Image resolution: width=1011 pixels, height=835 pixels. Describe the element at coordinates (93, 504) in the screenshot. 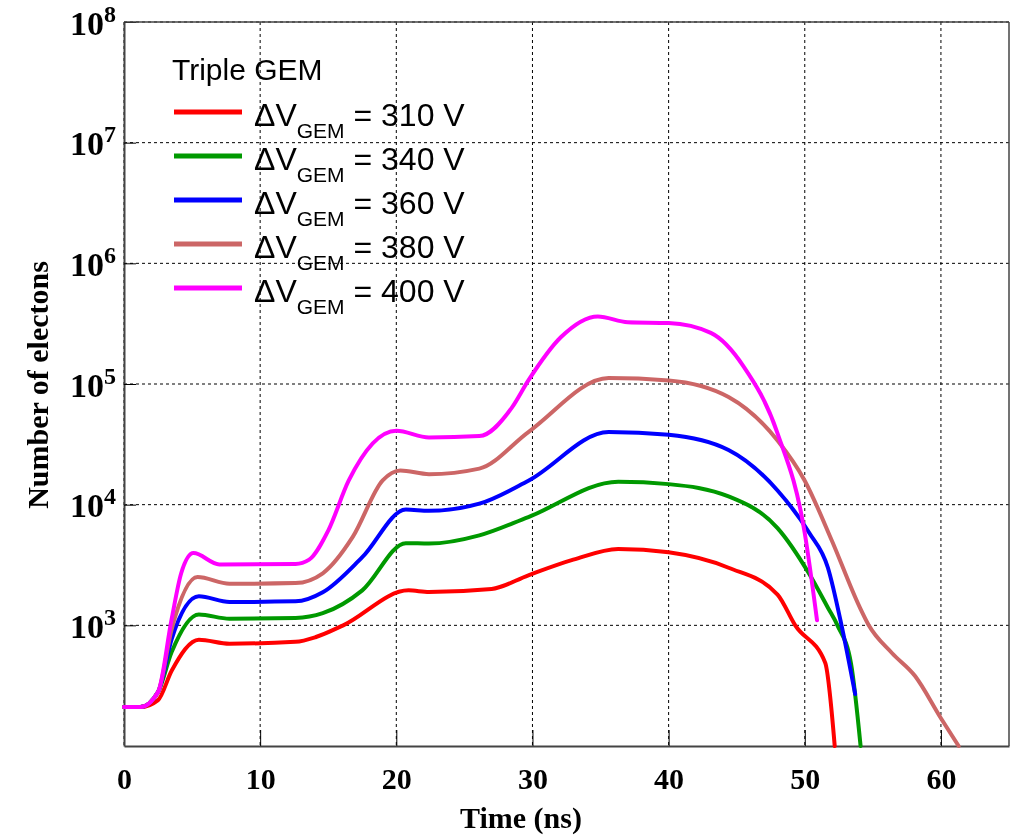

I see `y-tick-label: 10$^{4}$` at that location.